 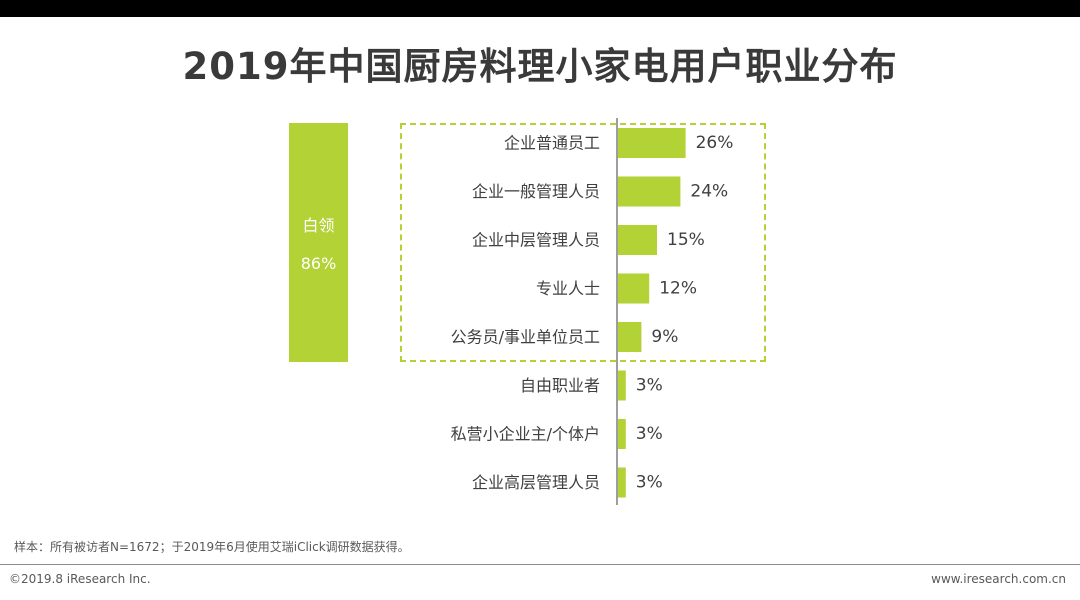 What do you see at coordinates (318, 225) in the screenshot?
I see `group-name: 白领` at bounding box center [318, 225].